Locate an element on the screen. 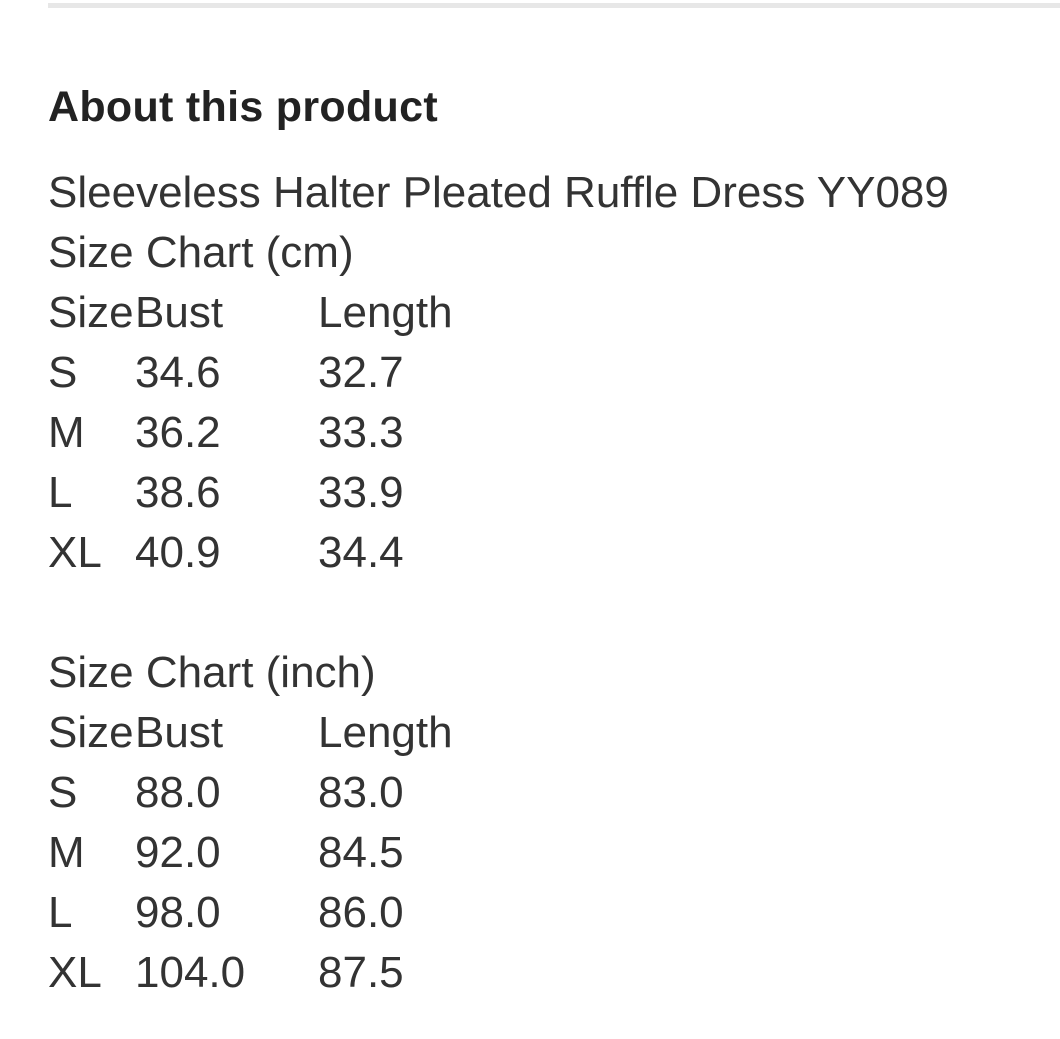 The image size is (1060, 1039). section-top-divider is located at coordinates (554, 5).